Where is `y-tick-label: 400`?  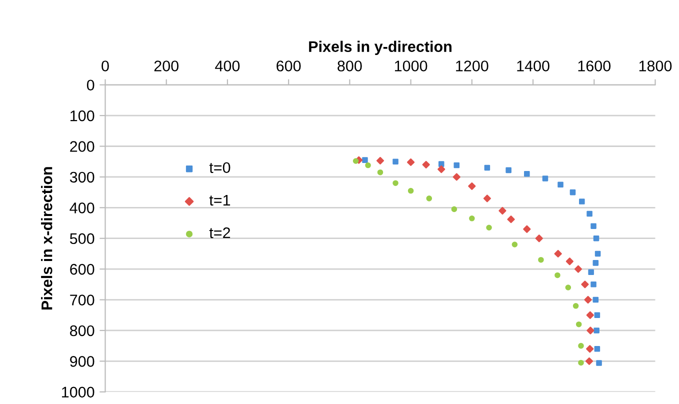 y-tick-label: 400 is located at coordinates (82, 208).